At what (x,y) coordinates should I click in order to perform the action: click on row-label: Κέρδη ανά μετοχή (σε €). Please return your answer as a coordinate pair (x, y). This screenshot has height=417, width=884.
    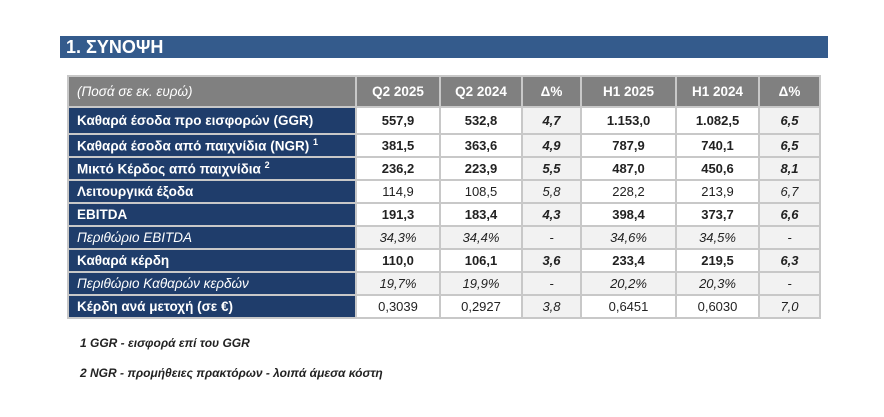
    Looking at the image, I should click on (212, 306).